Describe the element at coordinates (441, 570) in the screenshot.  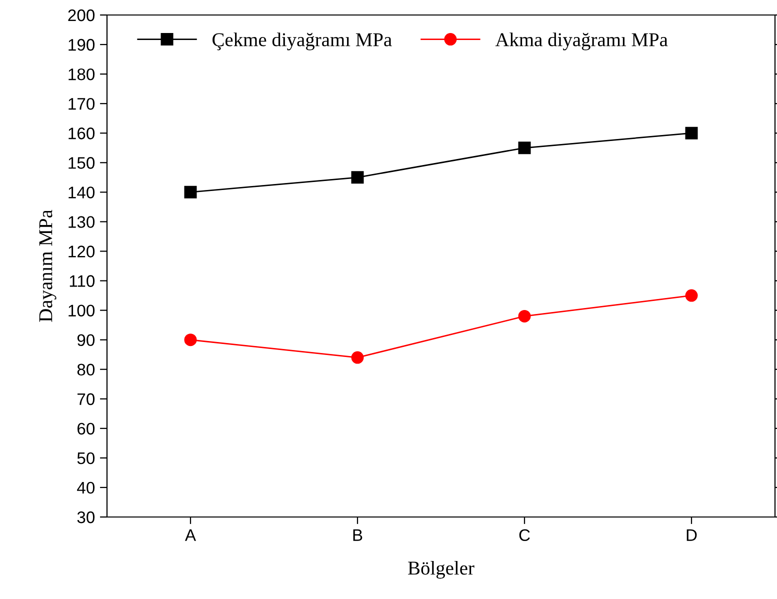
I see `x-axis-title: Bölgeler` at that location.